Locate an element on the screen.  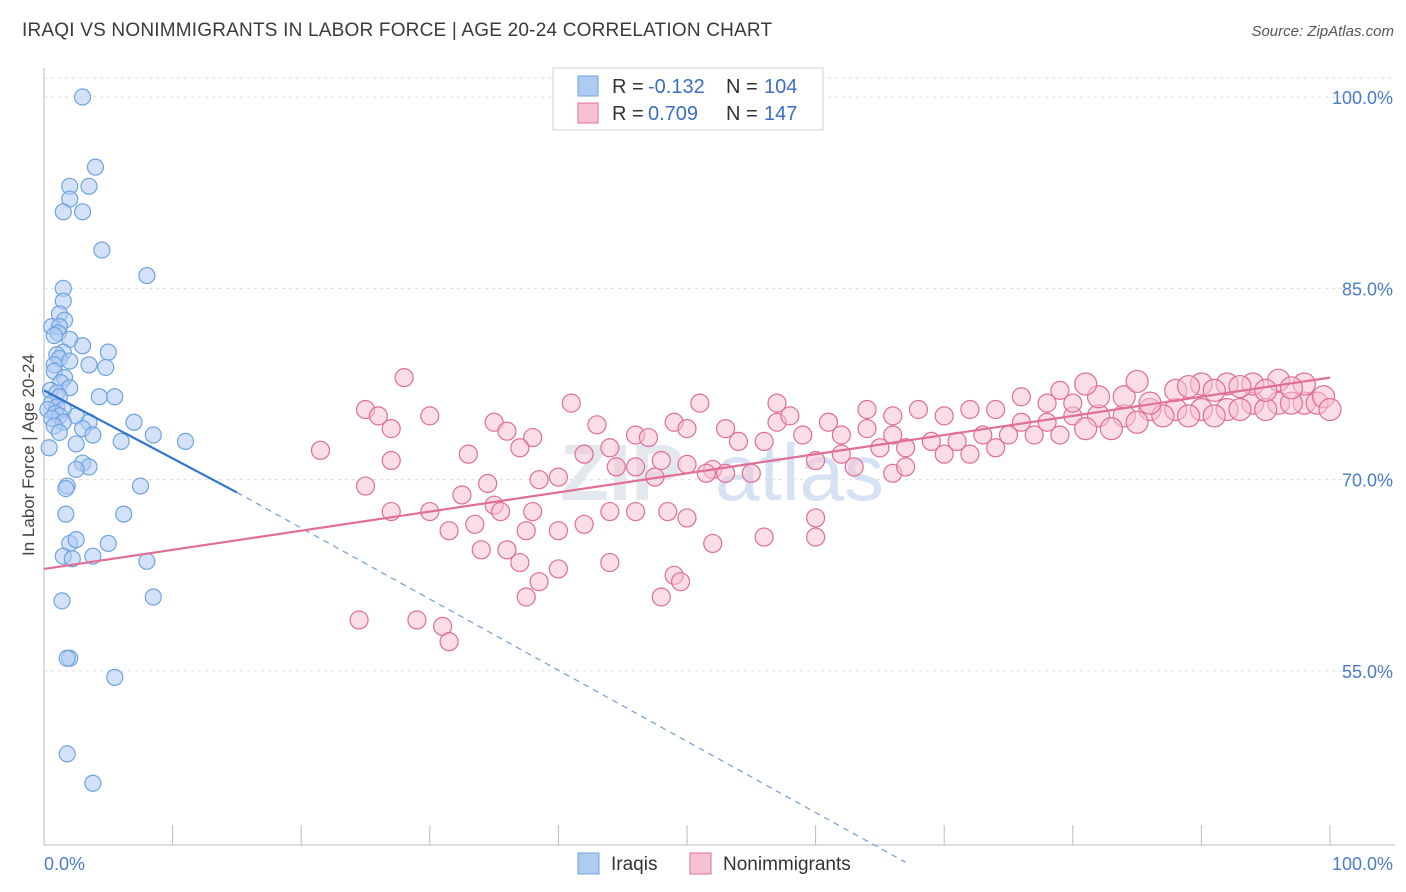
y-tick-label-1: 85.0% is located at coordinates (1367, 289).